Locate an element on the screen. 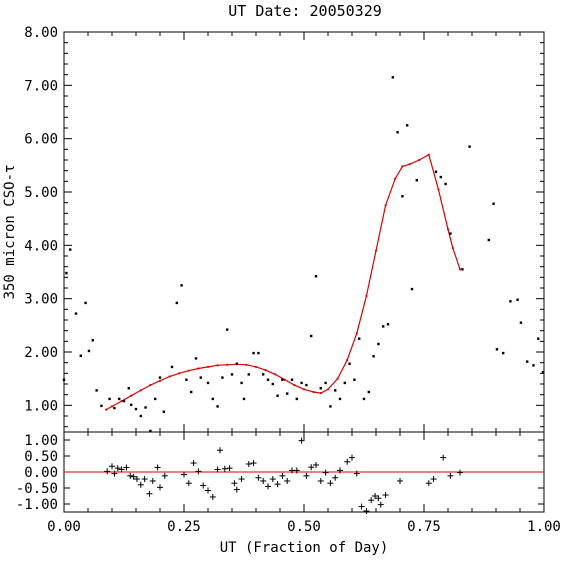  y-tick-label: 3.00 is located at coordinates (41, 300).